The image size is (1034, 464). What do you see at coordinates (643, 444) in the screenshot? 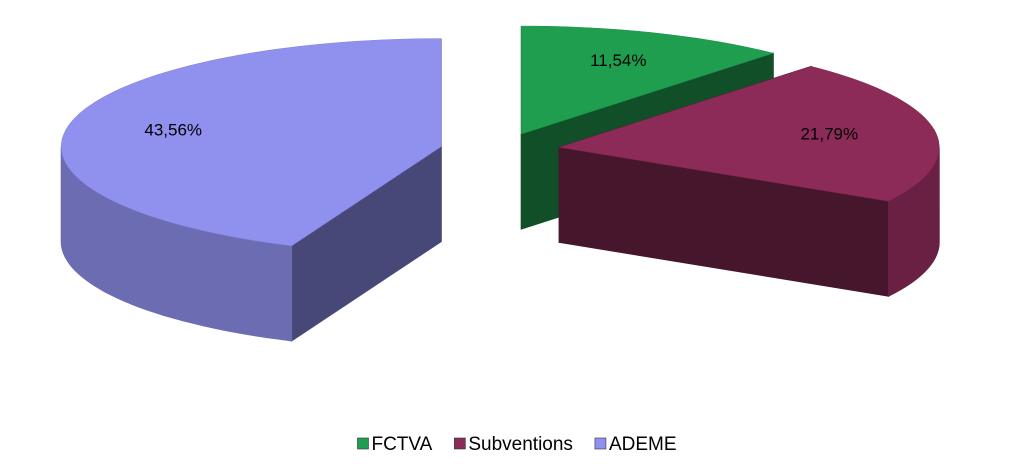
I see `legend-label: ADEME` at bounding box center [643, 444].